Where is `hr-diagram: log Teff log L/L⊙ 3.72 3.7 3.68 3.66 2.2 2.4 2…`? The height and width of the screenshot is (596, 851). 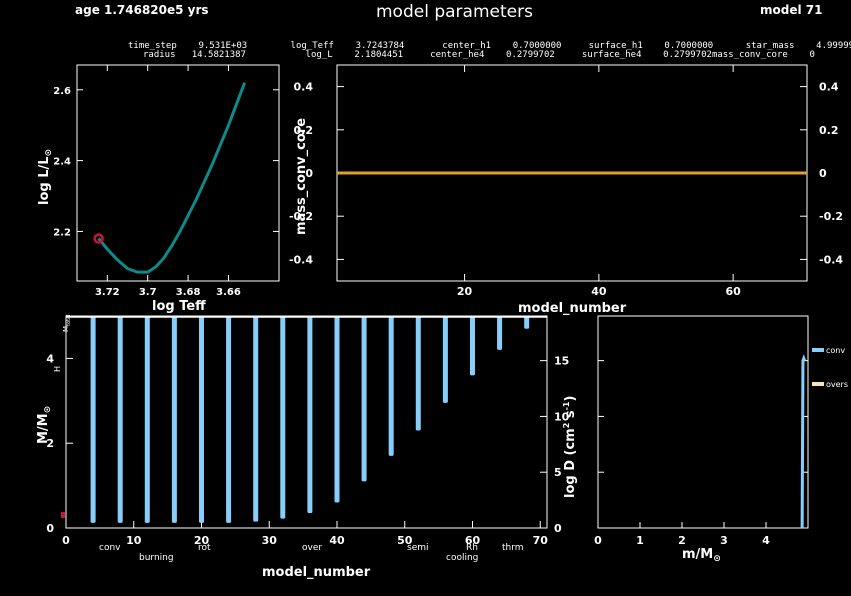 hr-diagram: log Teff log L/L⊙ 3.72 3.7 3.68 3.66 2.2 2.4 2… is located at coordinates (158, 189).